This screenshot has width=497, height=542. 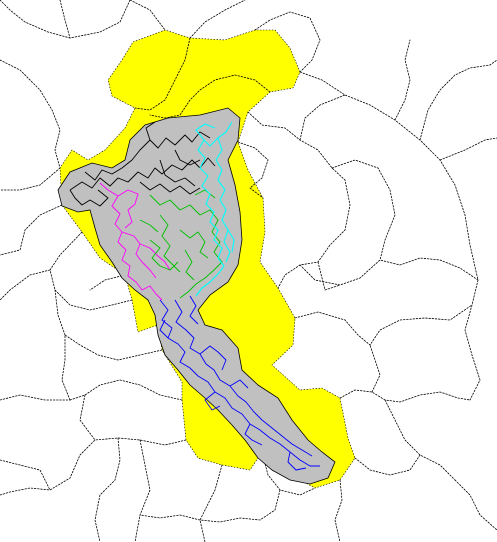 What do you see at coordinates (215, 209) in the screenshot?
I see `route-cyan` at bounding box center [215, 209].